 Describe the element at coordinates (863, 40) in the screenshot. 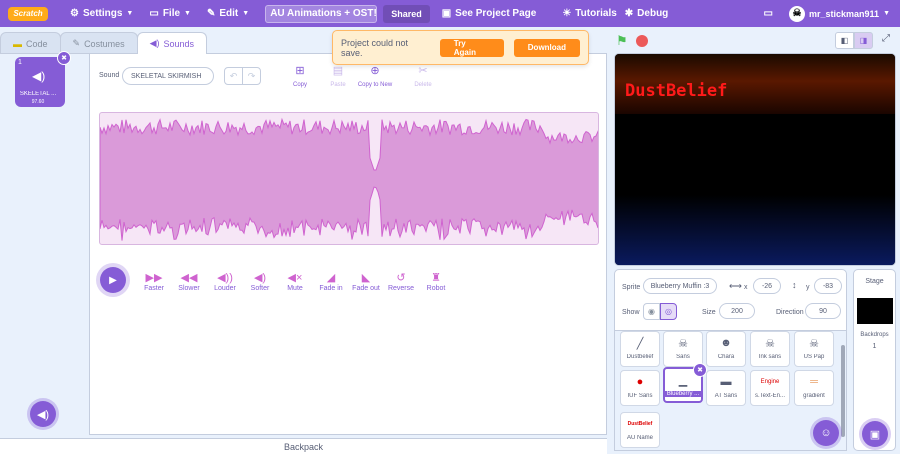

I see `large-stage-button: ◨` at that location.